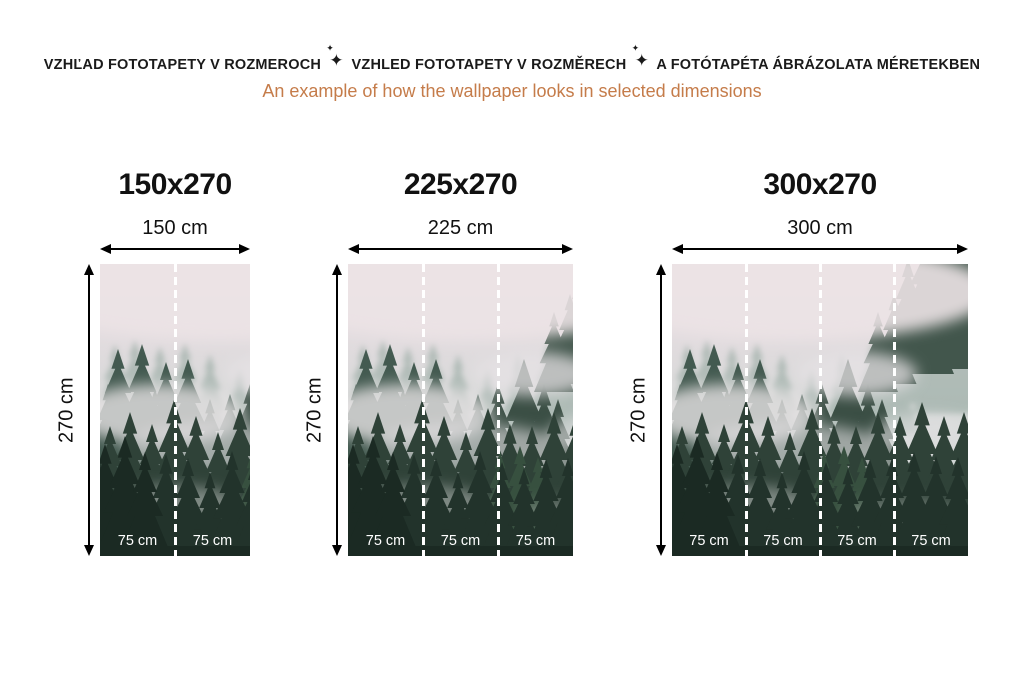 This screenshot has height=680, width=1024. What do you see at coordinates (820, 228) in the screenshot?
I see `width-dimension-label: 300 cm` at bounding box center [820, 228].